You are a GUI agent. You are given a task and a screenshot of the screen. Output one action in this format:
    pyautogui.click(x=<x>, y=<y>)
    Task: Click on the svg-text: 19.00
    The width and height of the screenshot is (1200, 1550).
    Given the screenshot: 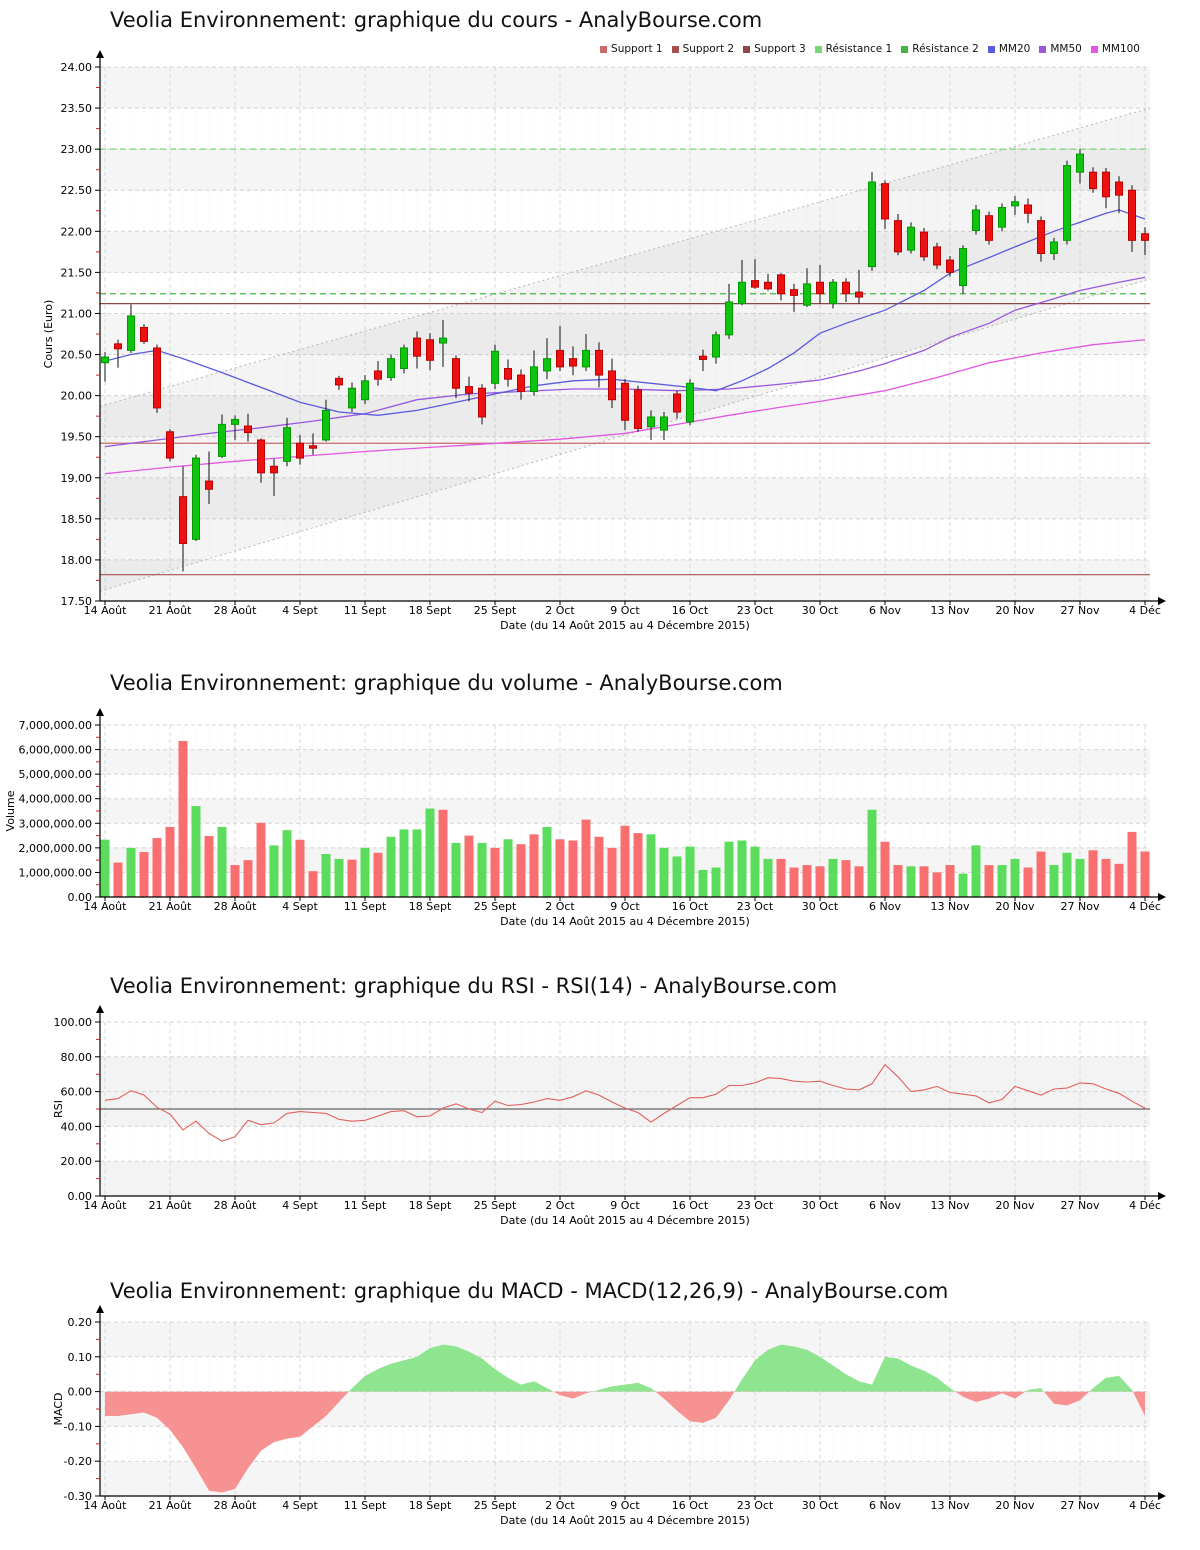 What is the action you would take?
    pyautogui.click(x=77, y=478)
    